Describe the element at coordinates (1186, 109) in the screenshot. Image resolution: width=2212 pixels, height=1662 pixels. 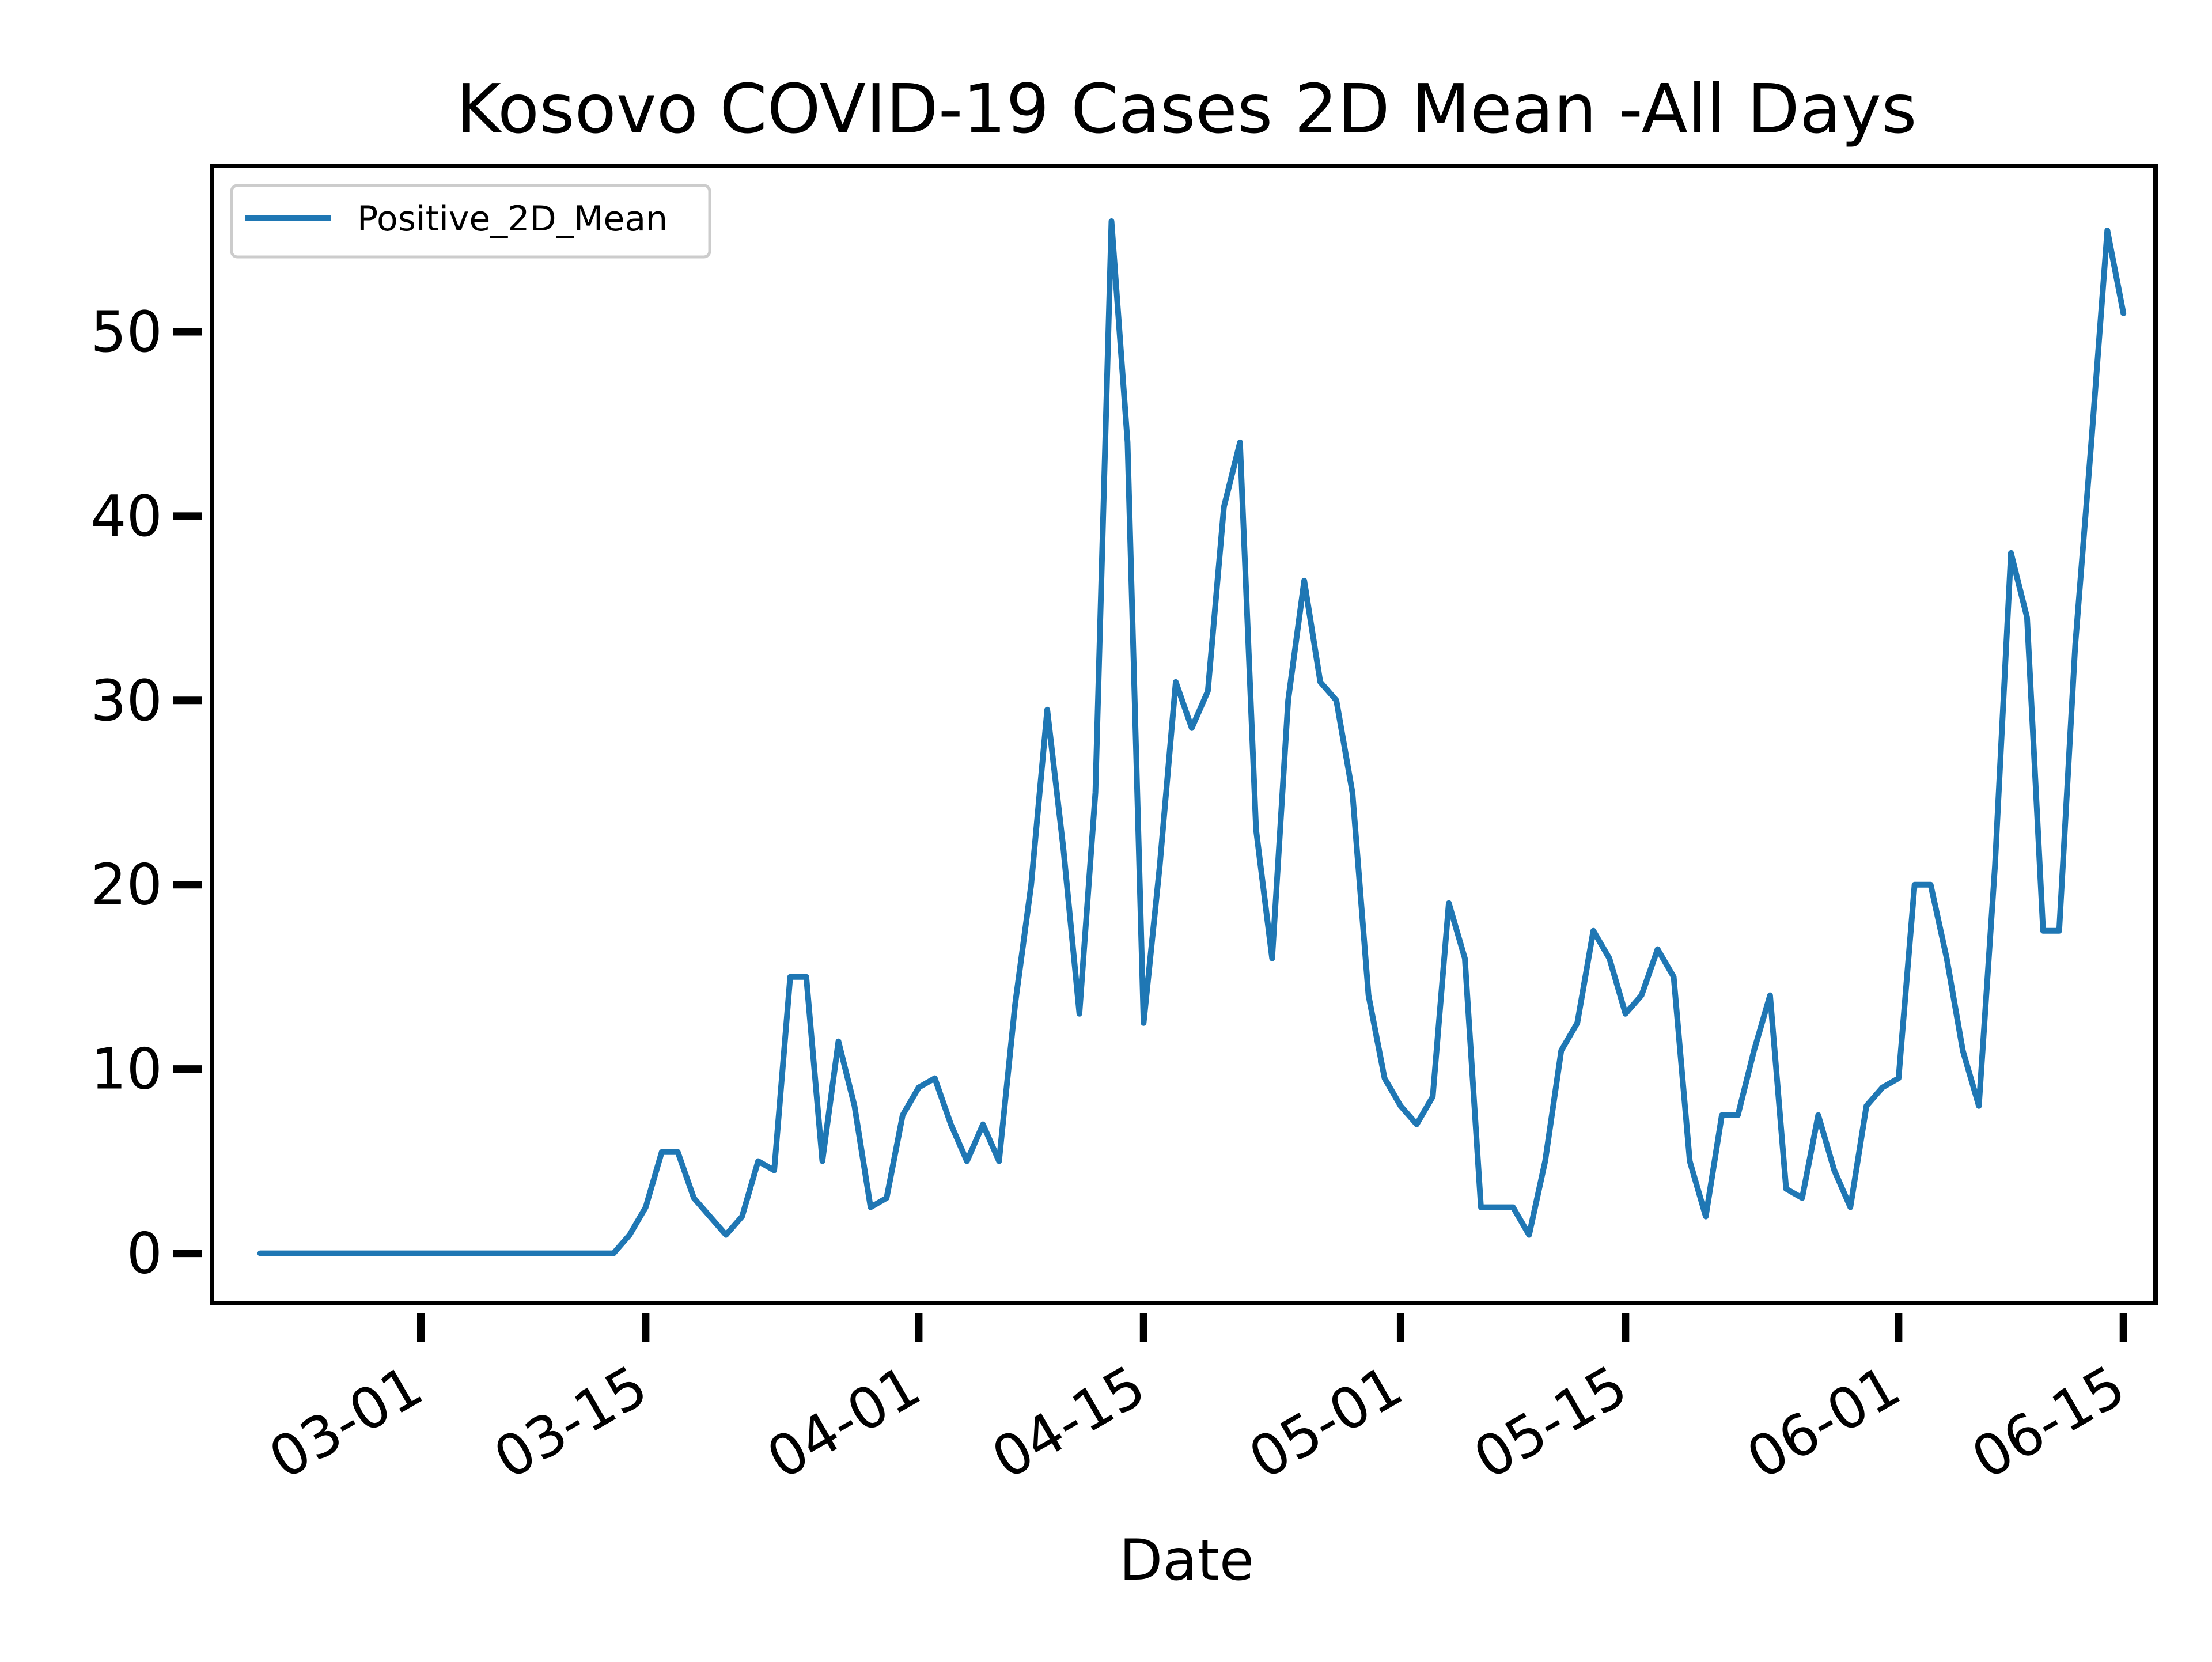
I see `chart-title: Kosovo COVID-19 Cases 2D Mean -All Days` at that location.